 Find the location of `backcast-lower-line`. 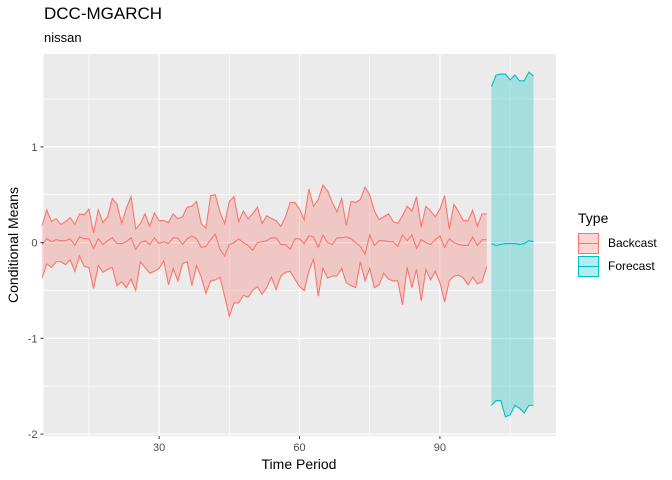

backcast-lower-line is located at coordinates (264, 286).